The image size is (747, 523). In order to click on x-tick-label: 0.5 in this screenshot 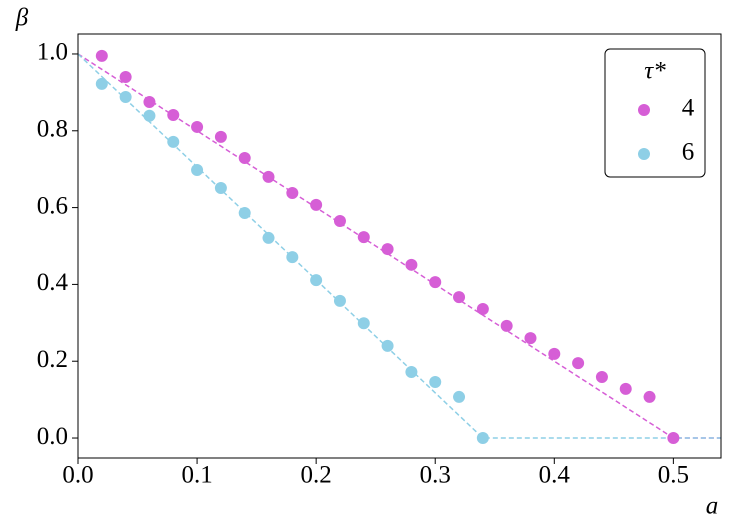, I will do `click(673, 475)`.